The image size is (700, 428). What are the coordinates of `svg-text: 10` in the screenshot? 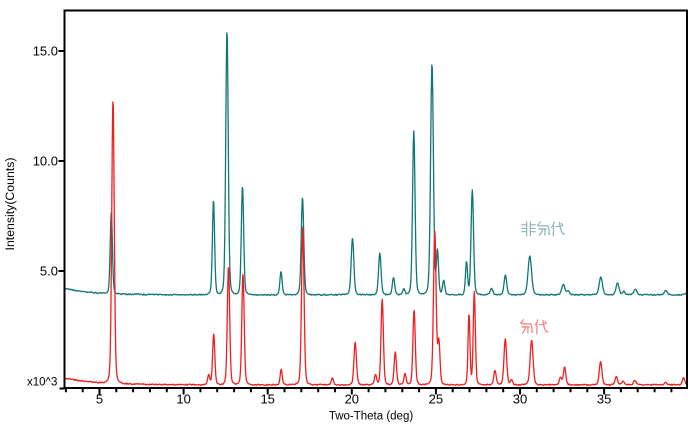 It's located at (183, 399).